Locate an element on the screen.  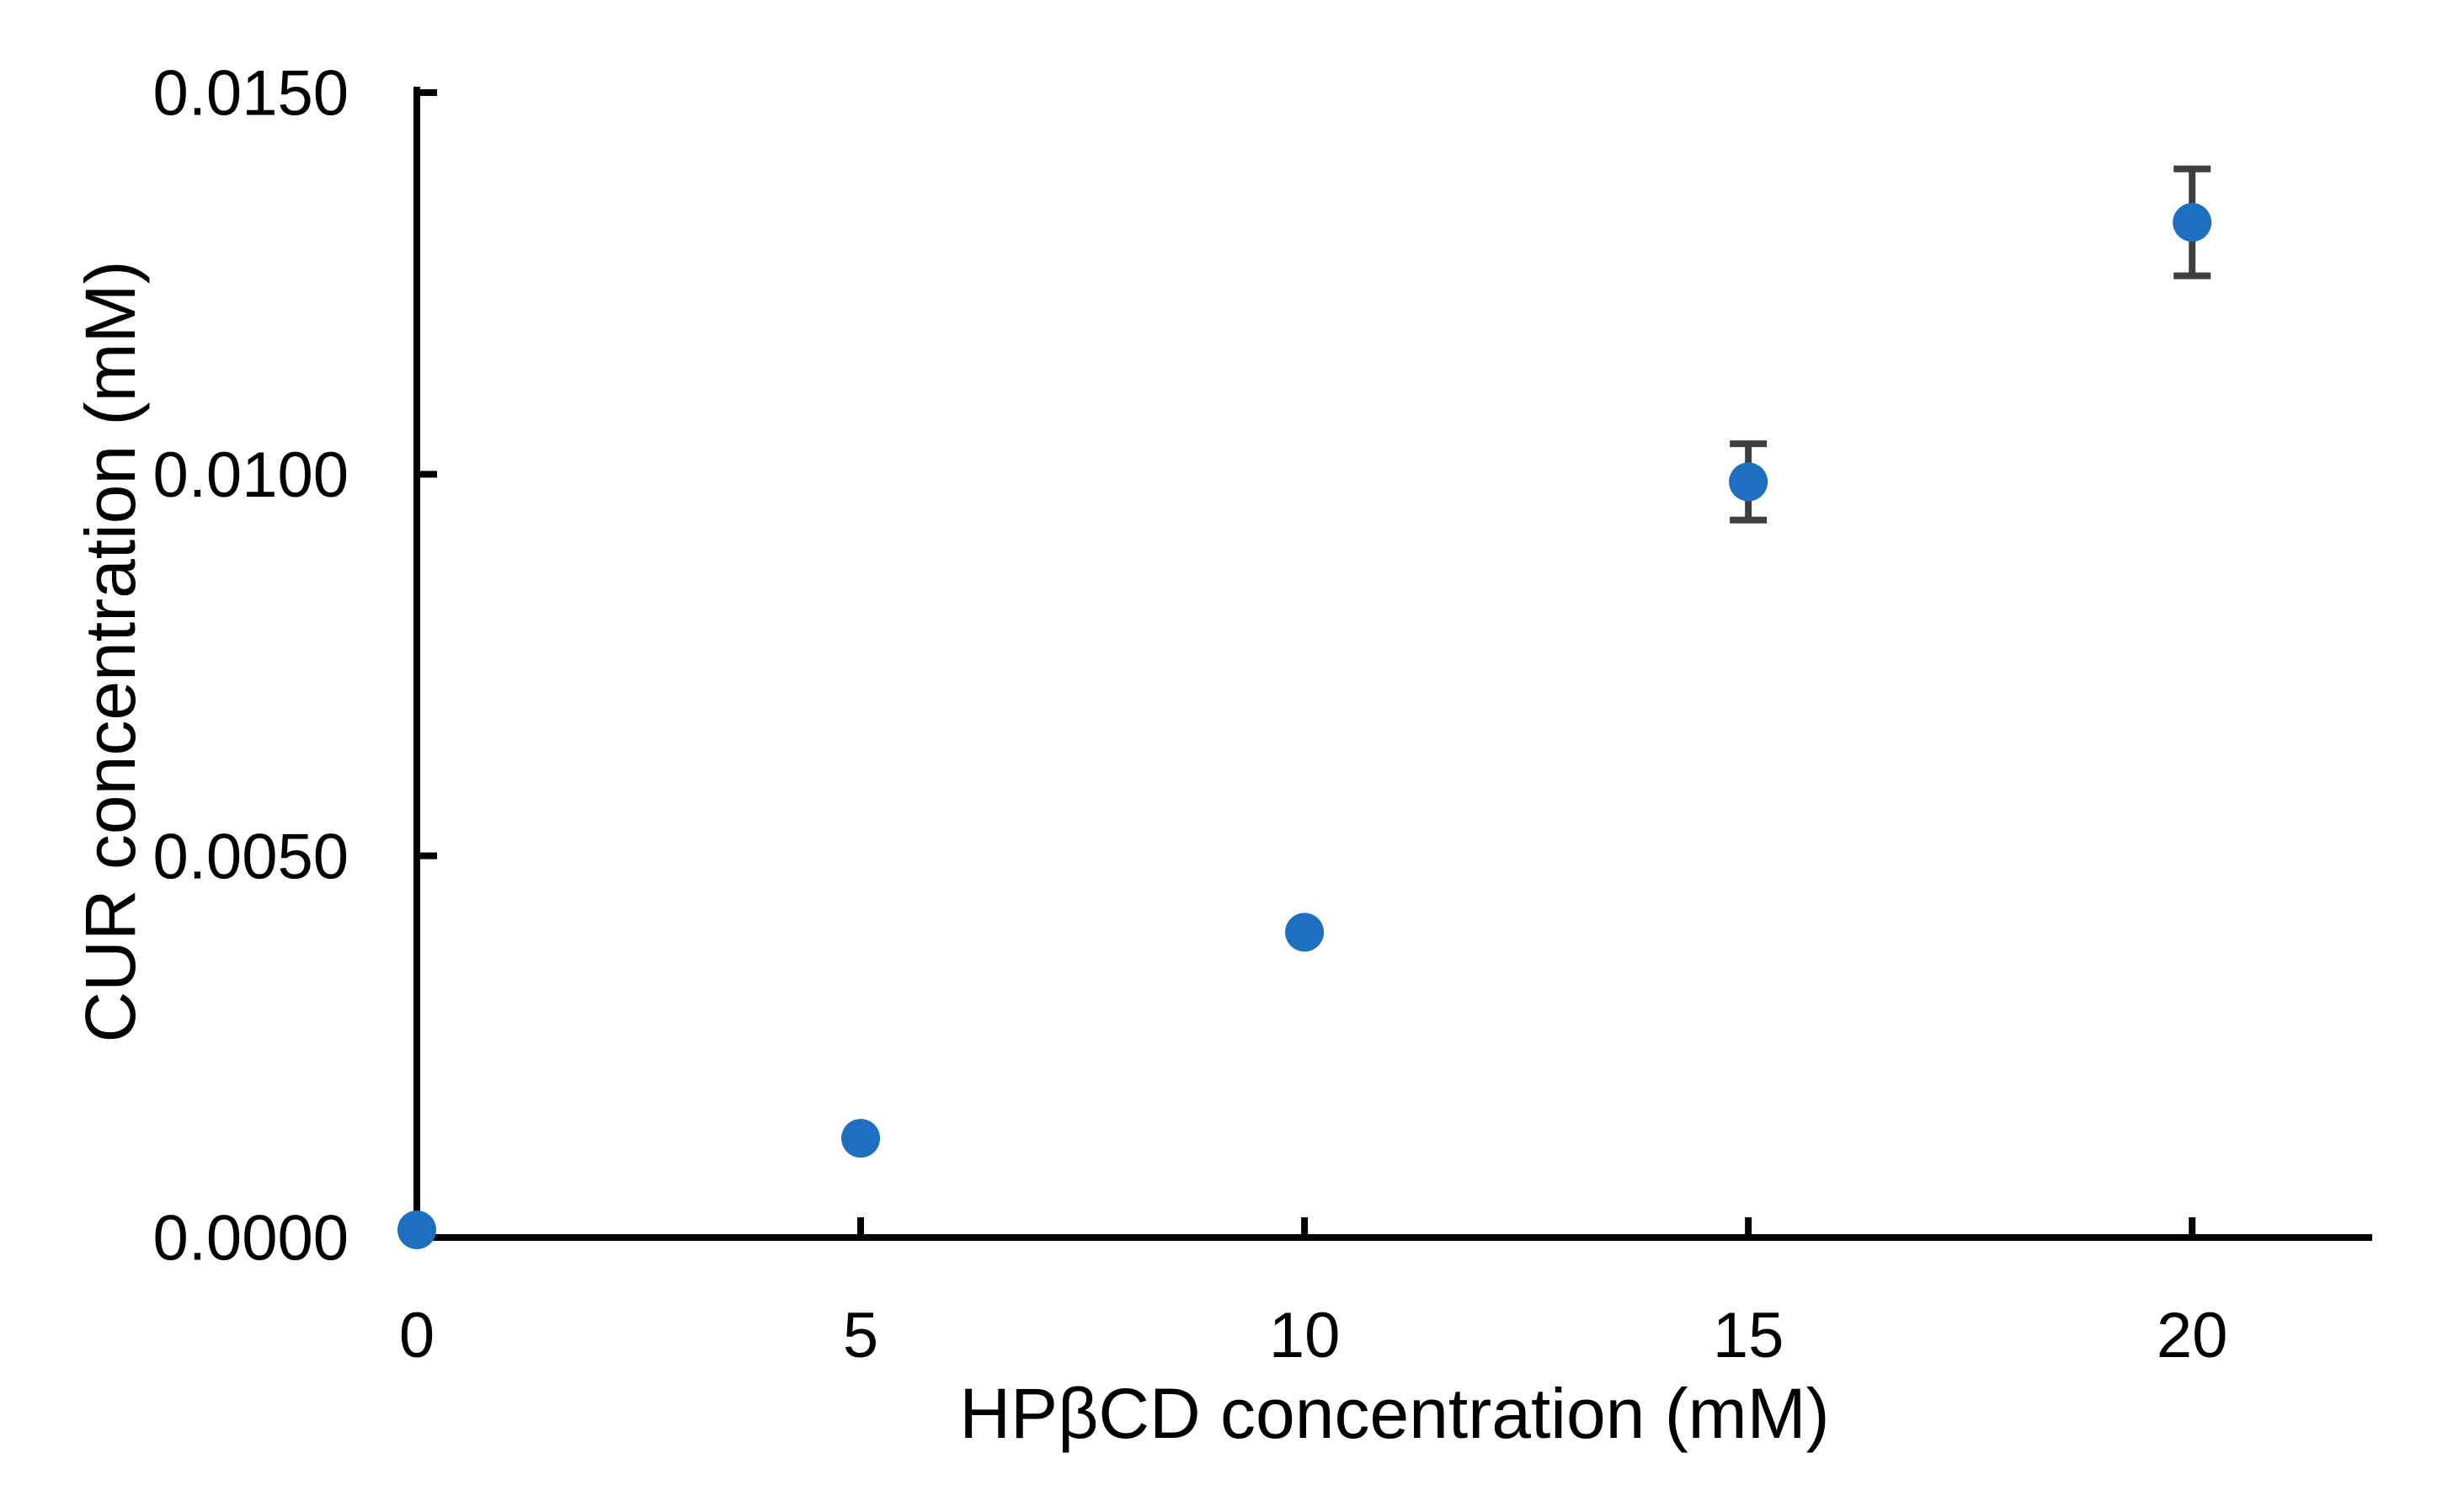
x-tick-label: 0 is located at coordinates (417, 1335).